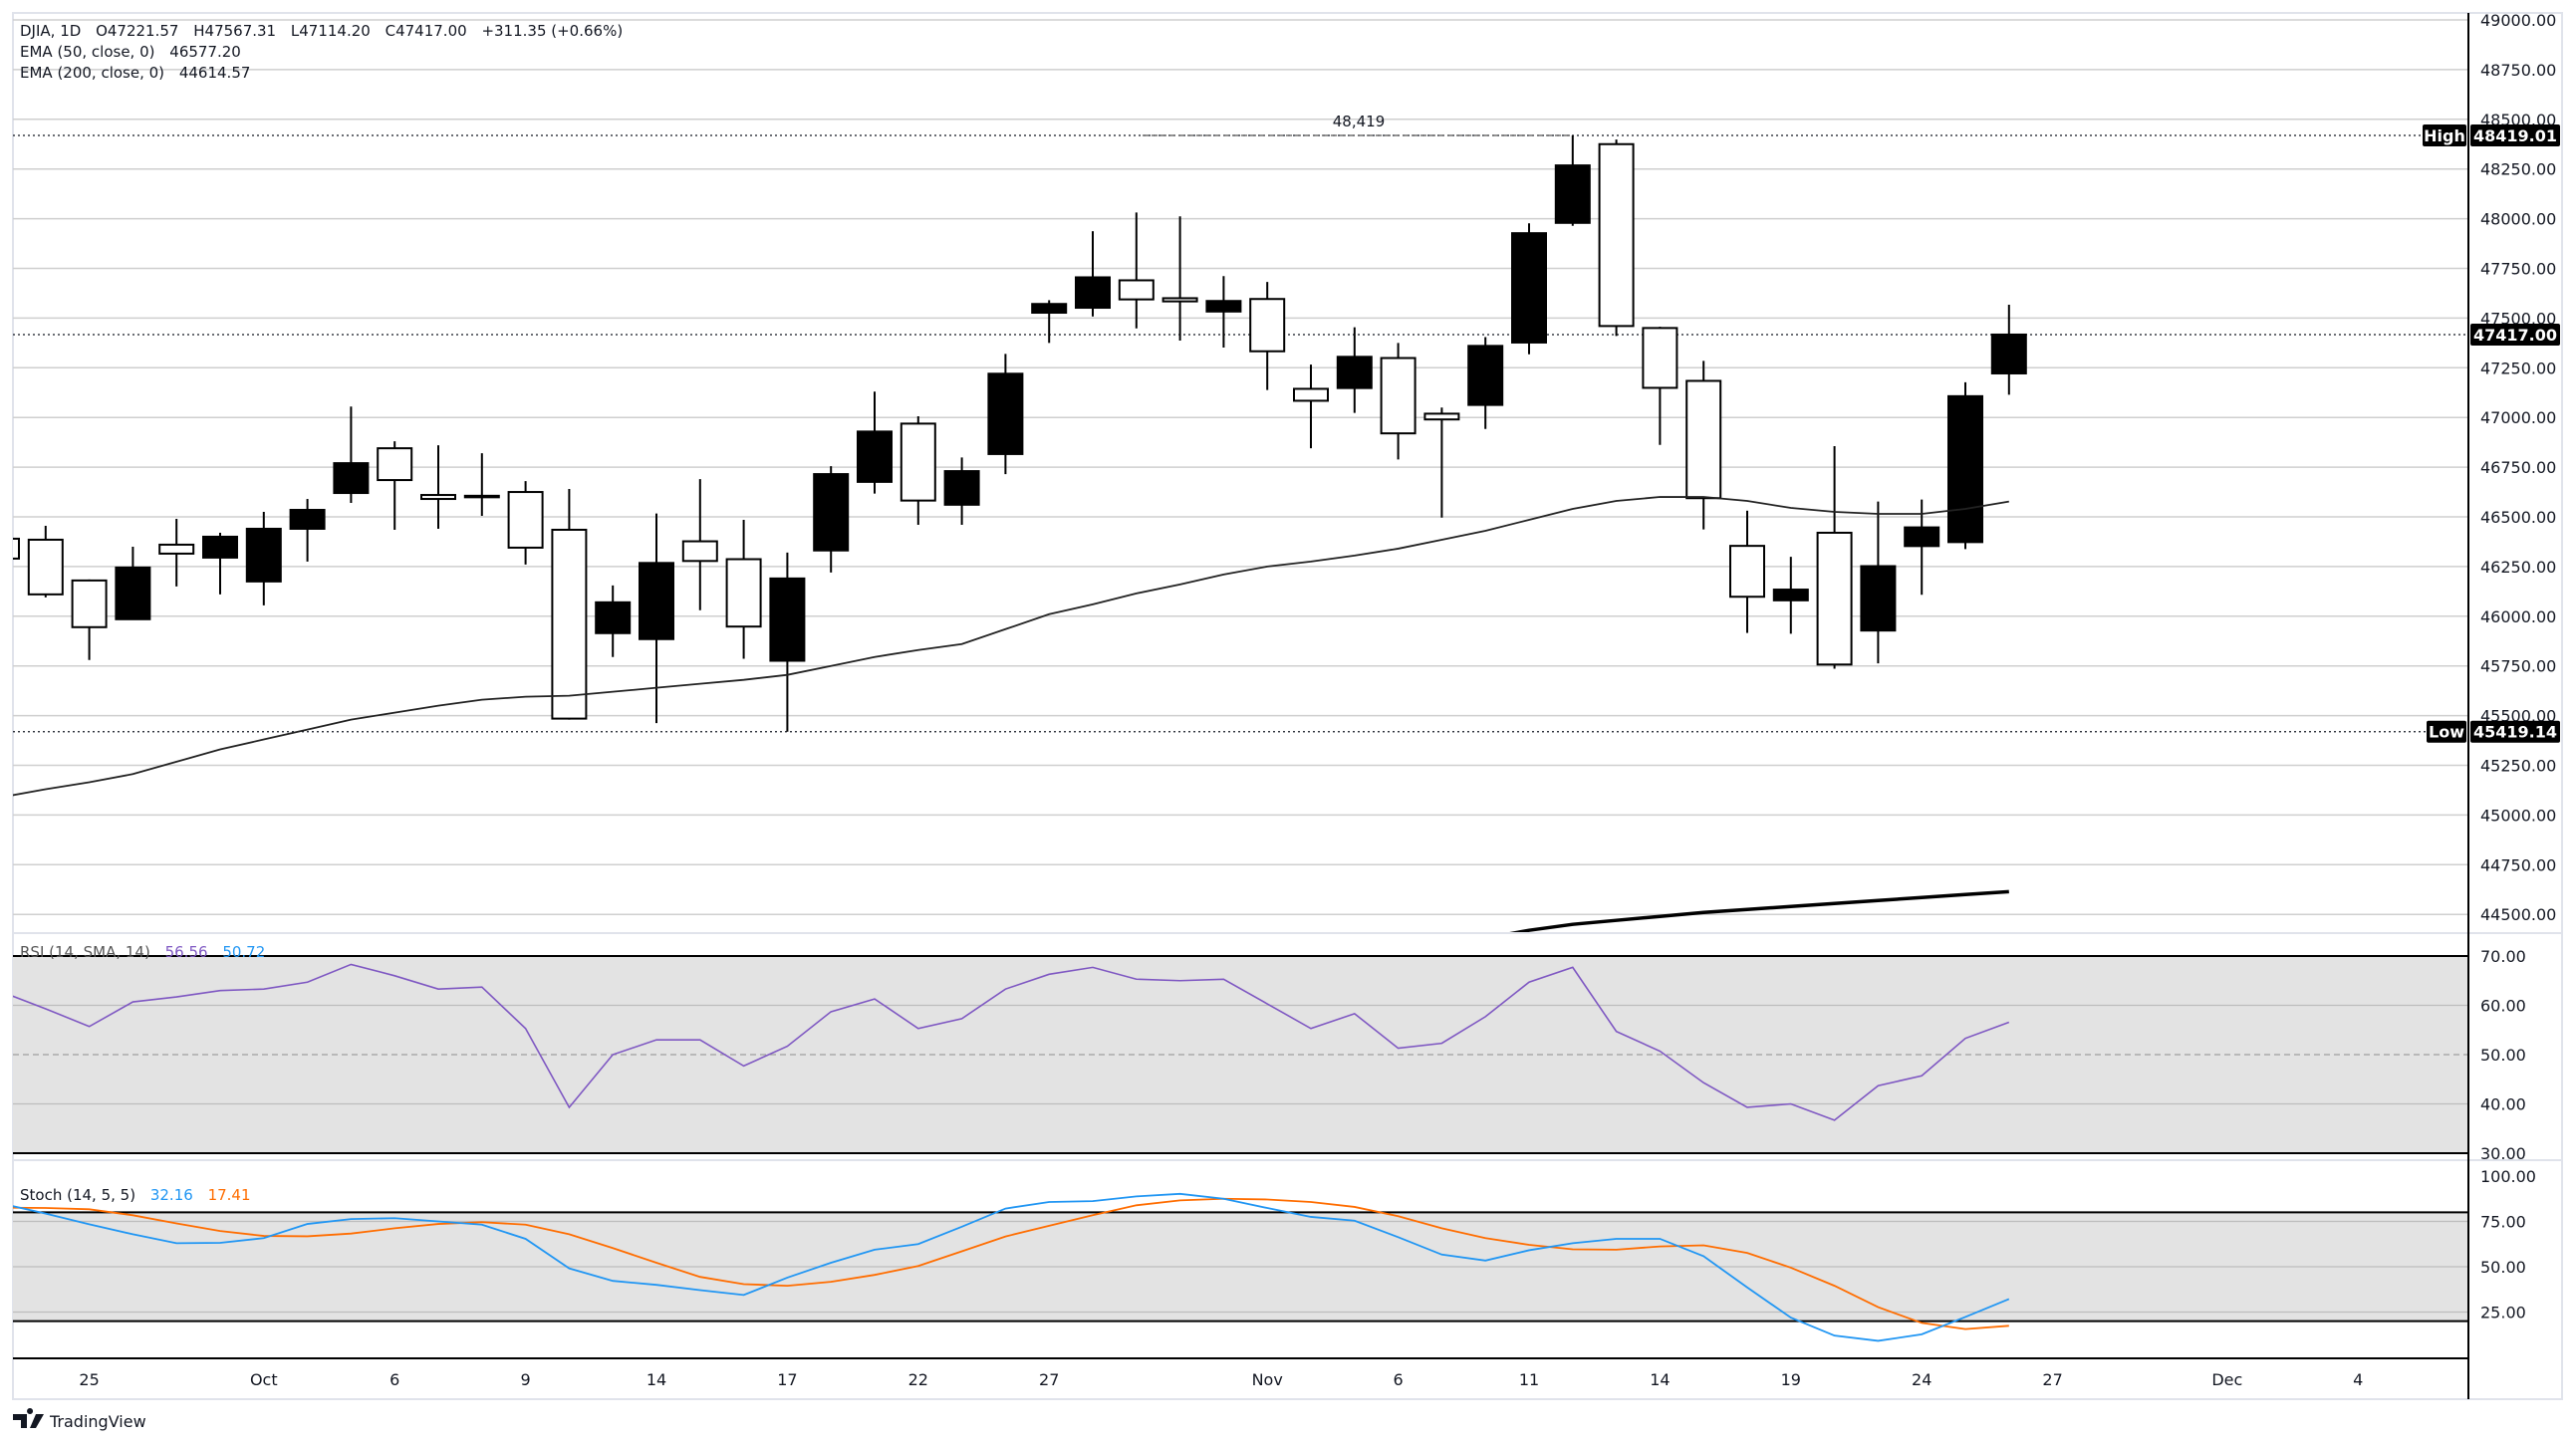  What do you see at coordinates (1011, 1263) in the screenshot?
I see `stoch-d-line` at bounding box center [1011, 1263].